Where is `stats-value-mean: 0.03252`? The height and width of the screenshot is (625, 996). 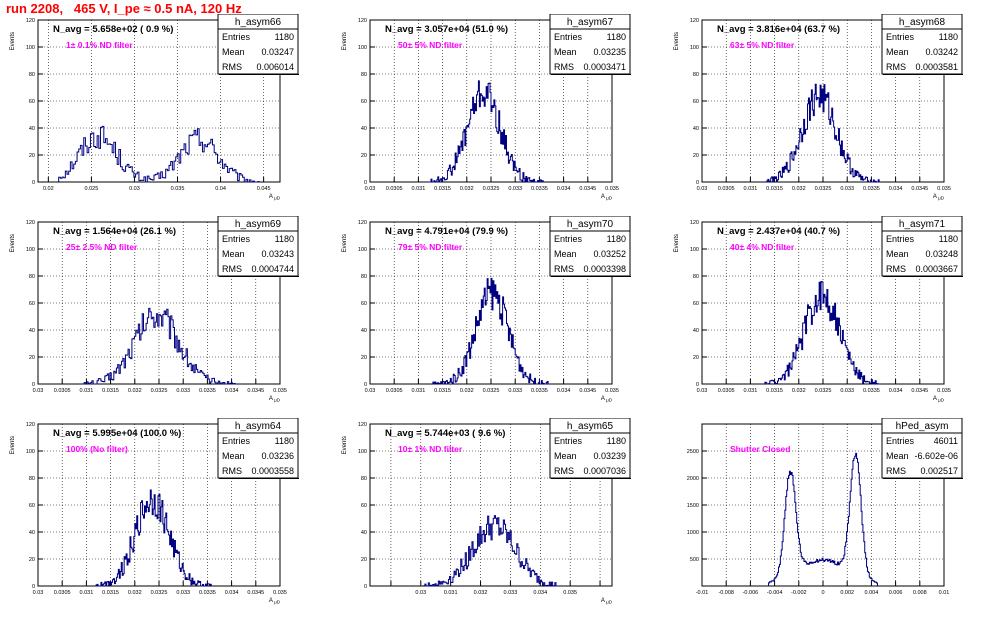 stats-value-mean: 0.03252 is located at coordinates (609, 254).